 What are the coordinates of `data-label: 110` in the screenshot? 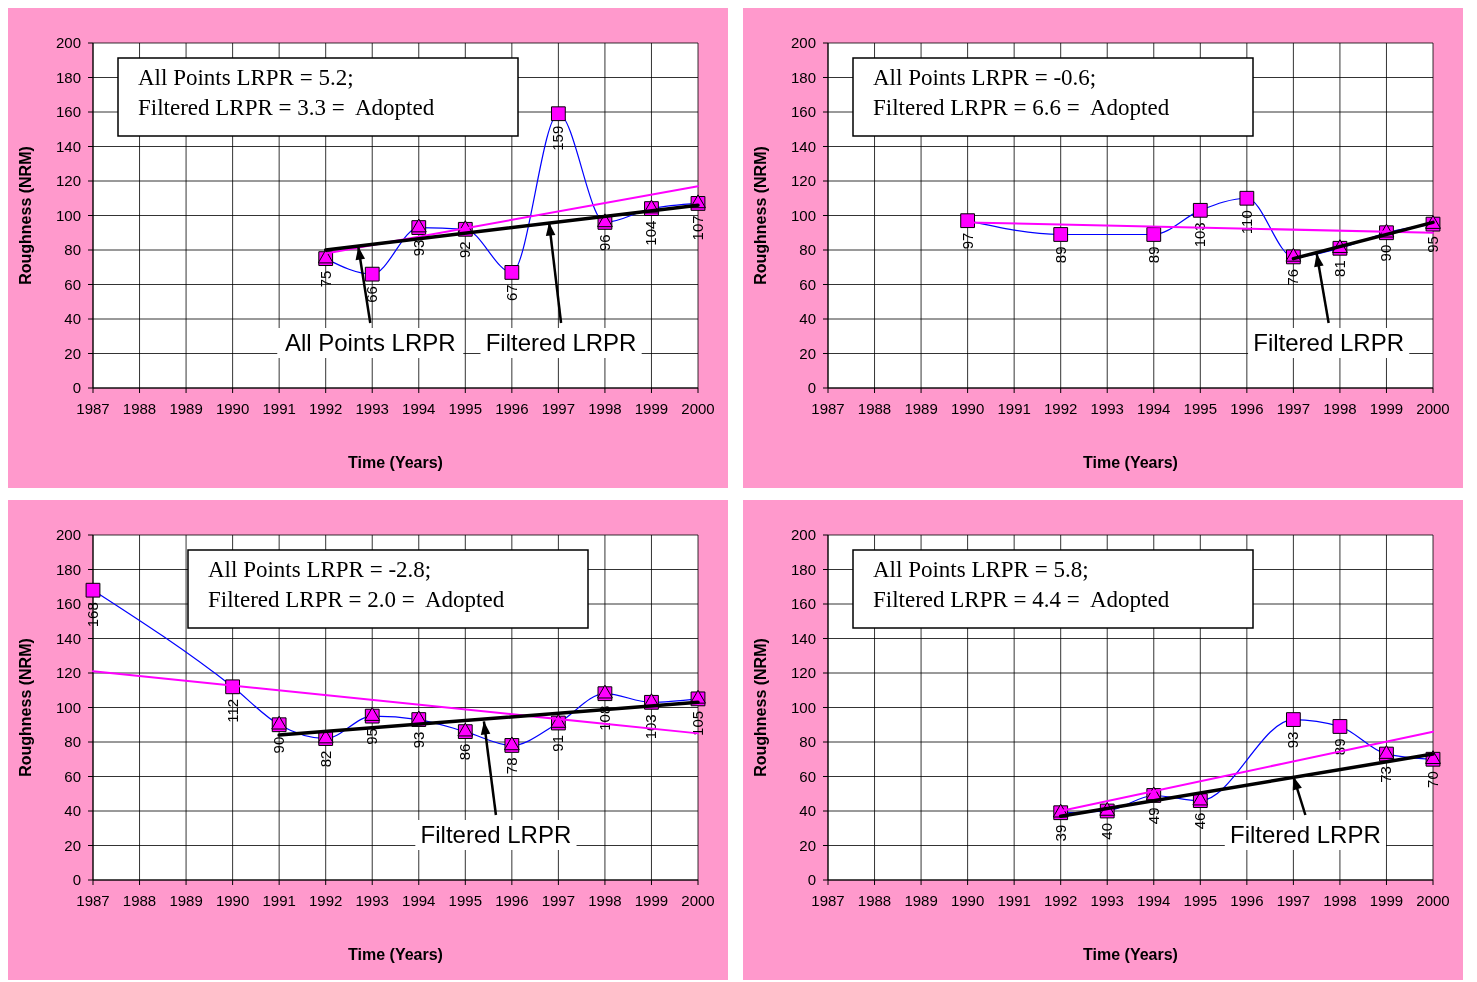 It's located at (1246, 222).